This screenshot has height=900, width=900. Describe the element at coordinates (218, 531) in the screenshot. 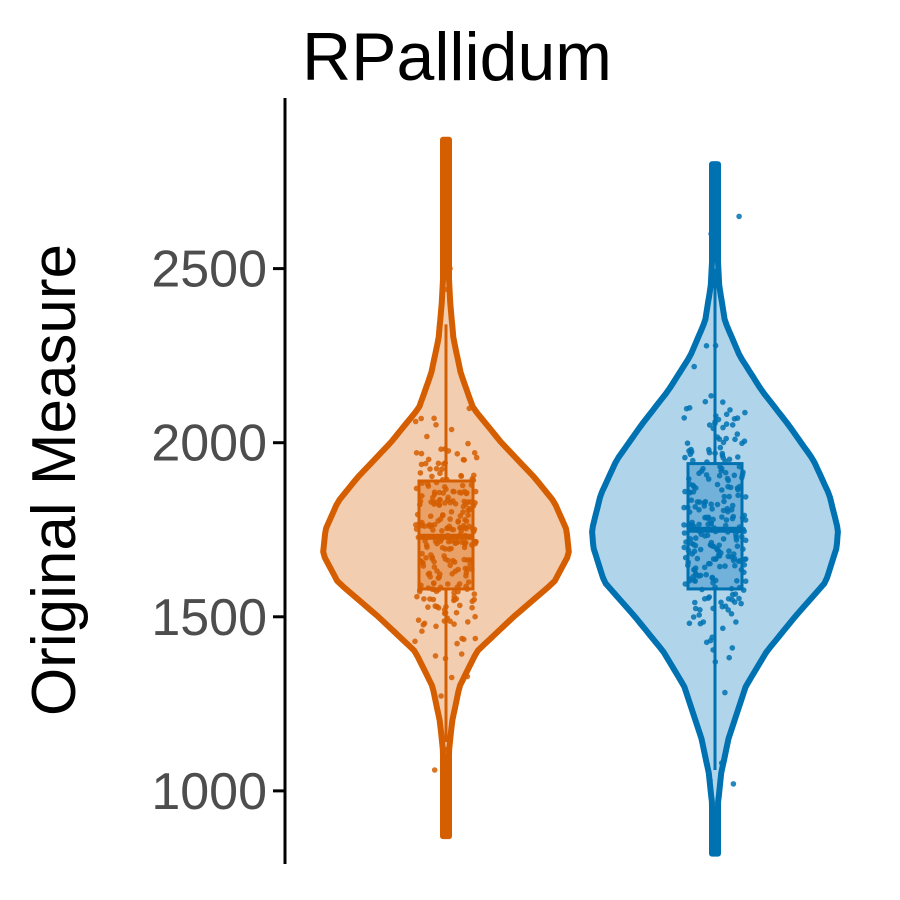

I see `y-axis-ticks: 1000 1500 2000 2500` at that location.